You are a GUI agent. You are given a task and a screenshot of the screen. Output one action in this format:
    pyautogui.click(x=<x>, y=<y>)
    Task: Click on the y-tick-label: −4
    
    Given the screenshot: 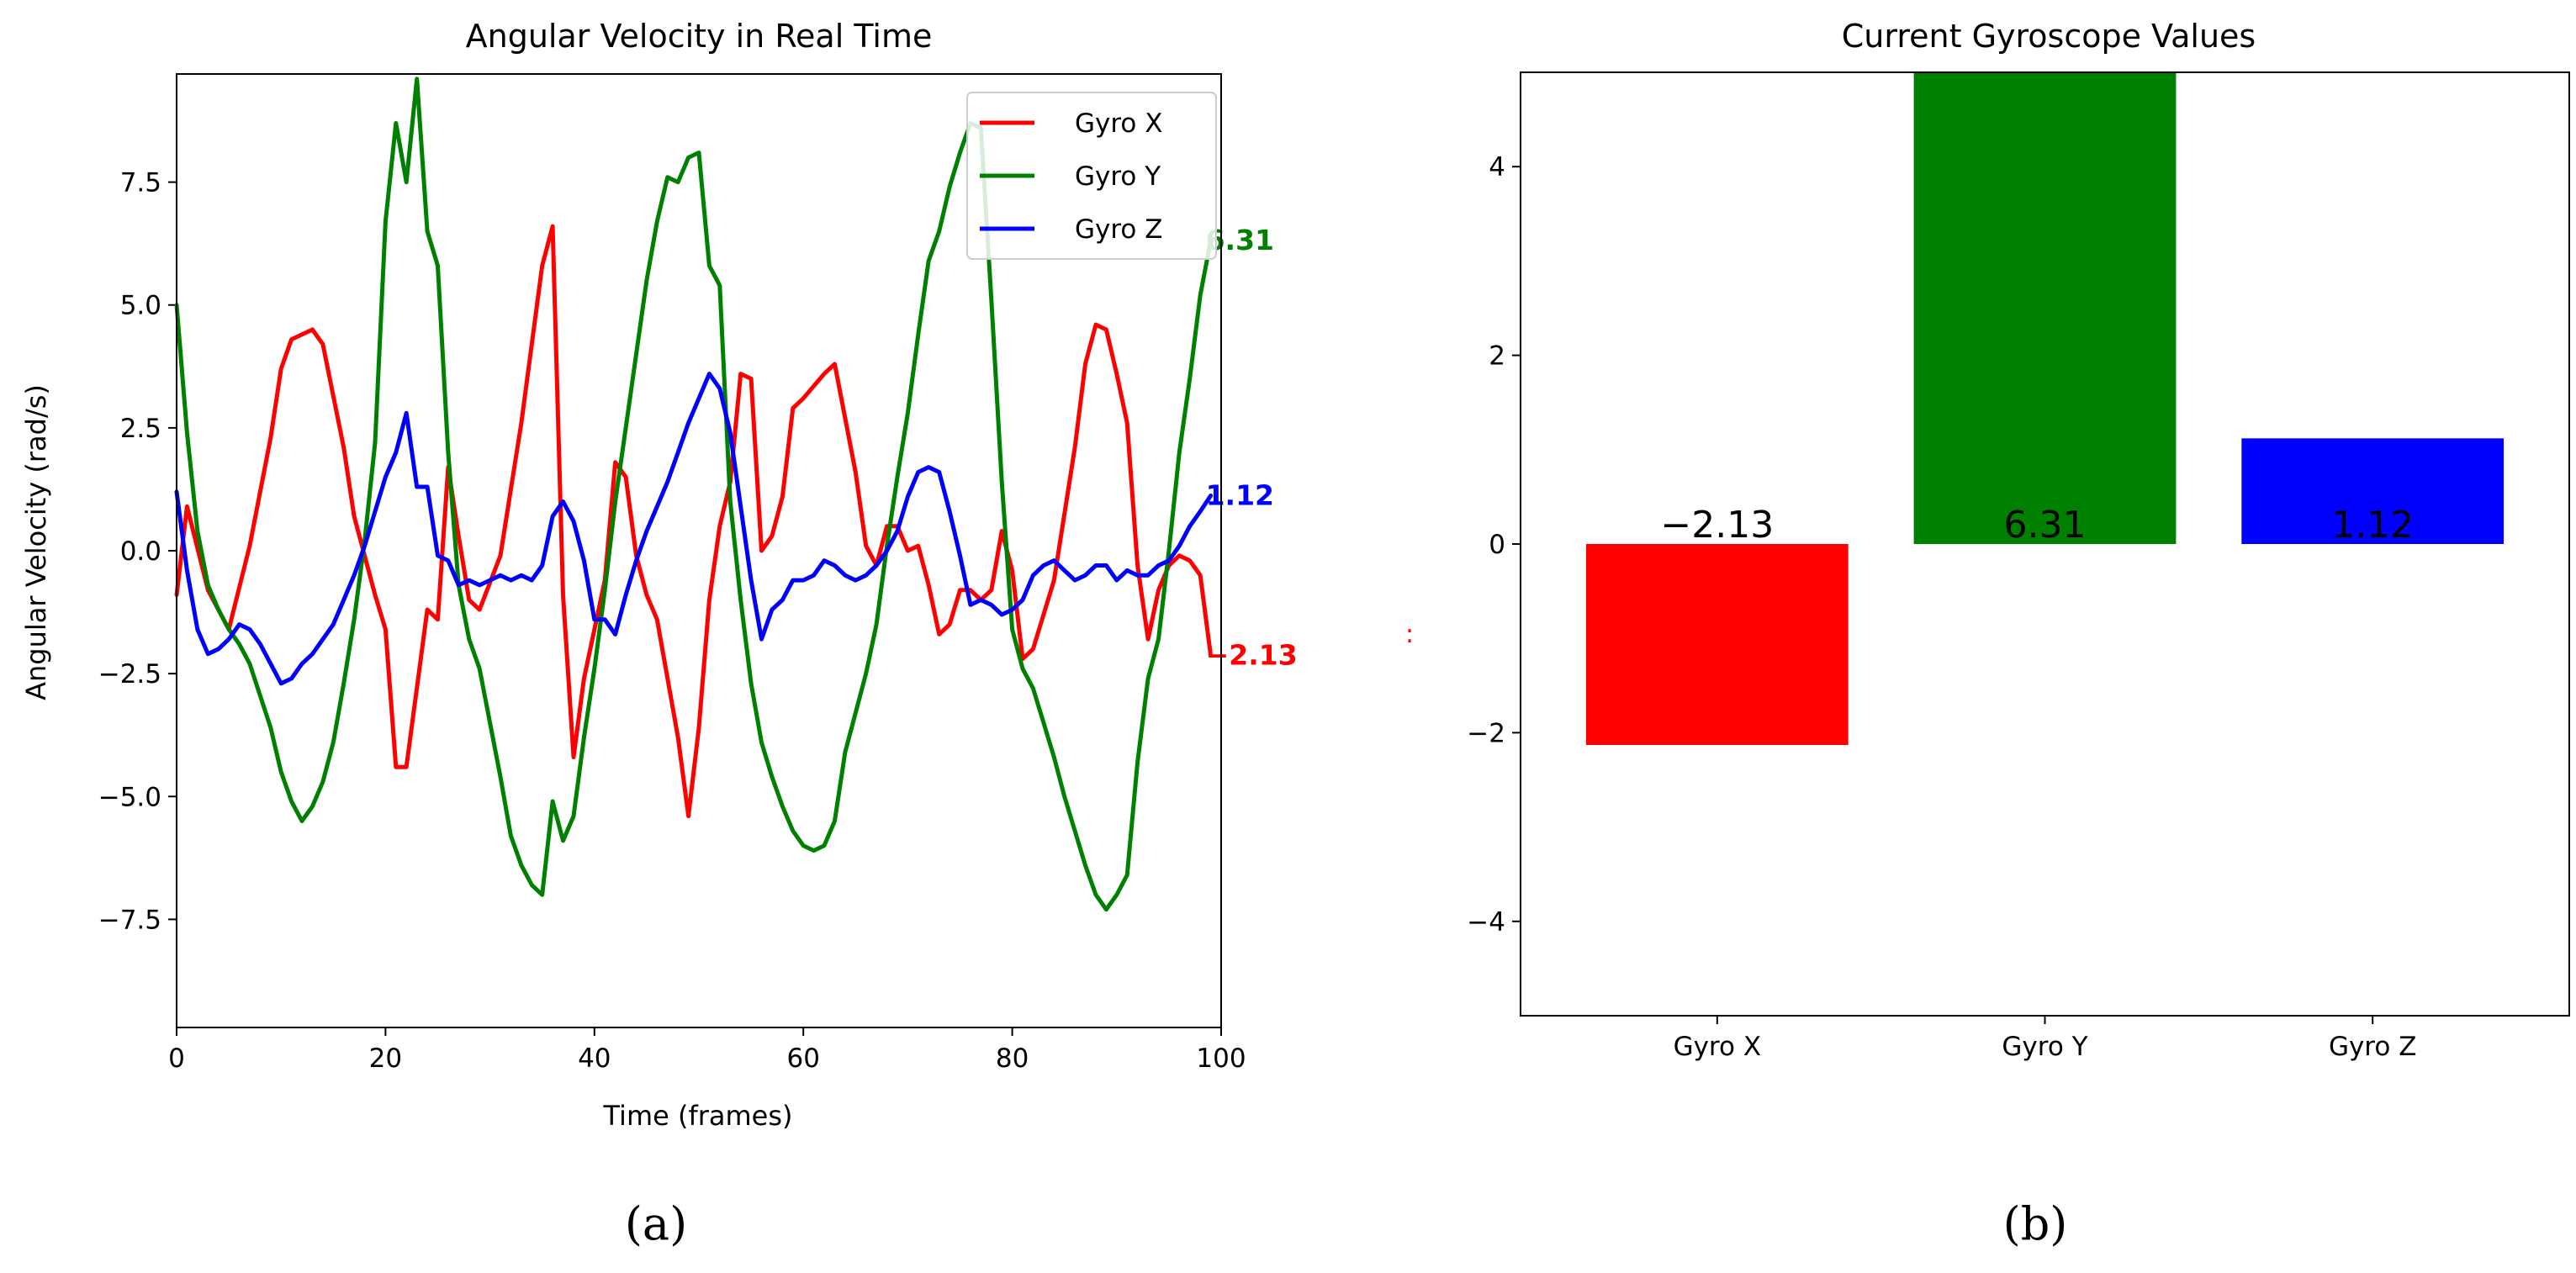 What is the action you would take?
    pyautogui.click(x=1486, y=922)
    